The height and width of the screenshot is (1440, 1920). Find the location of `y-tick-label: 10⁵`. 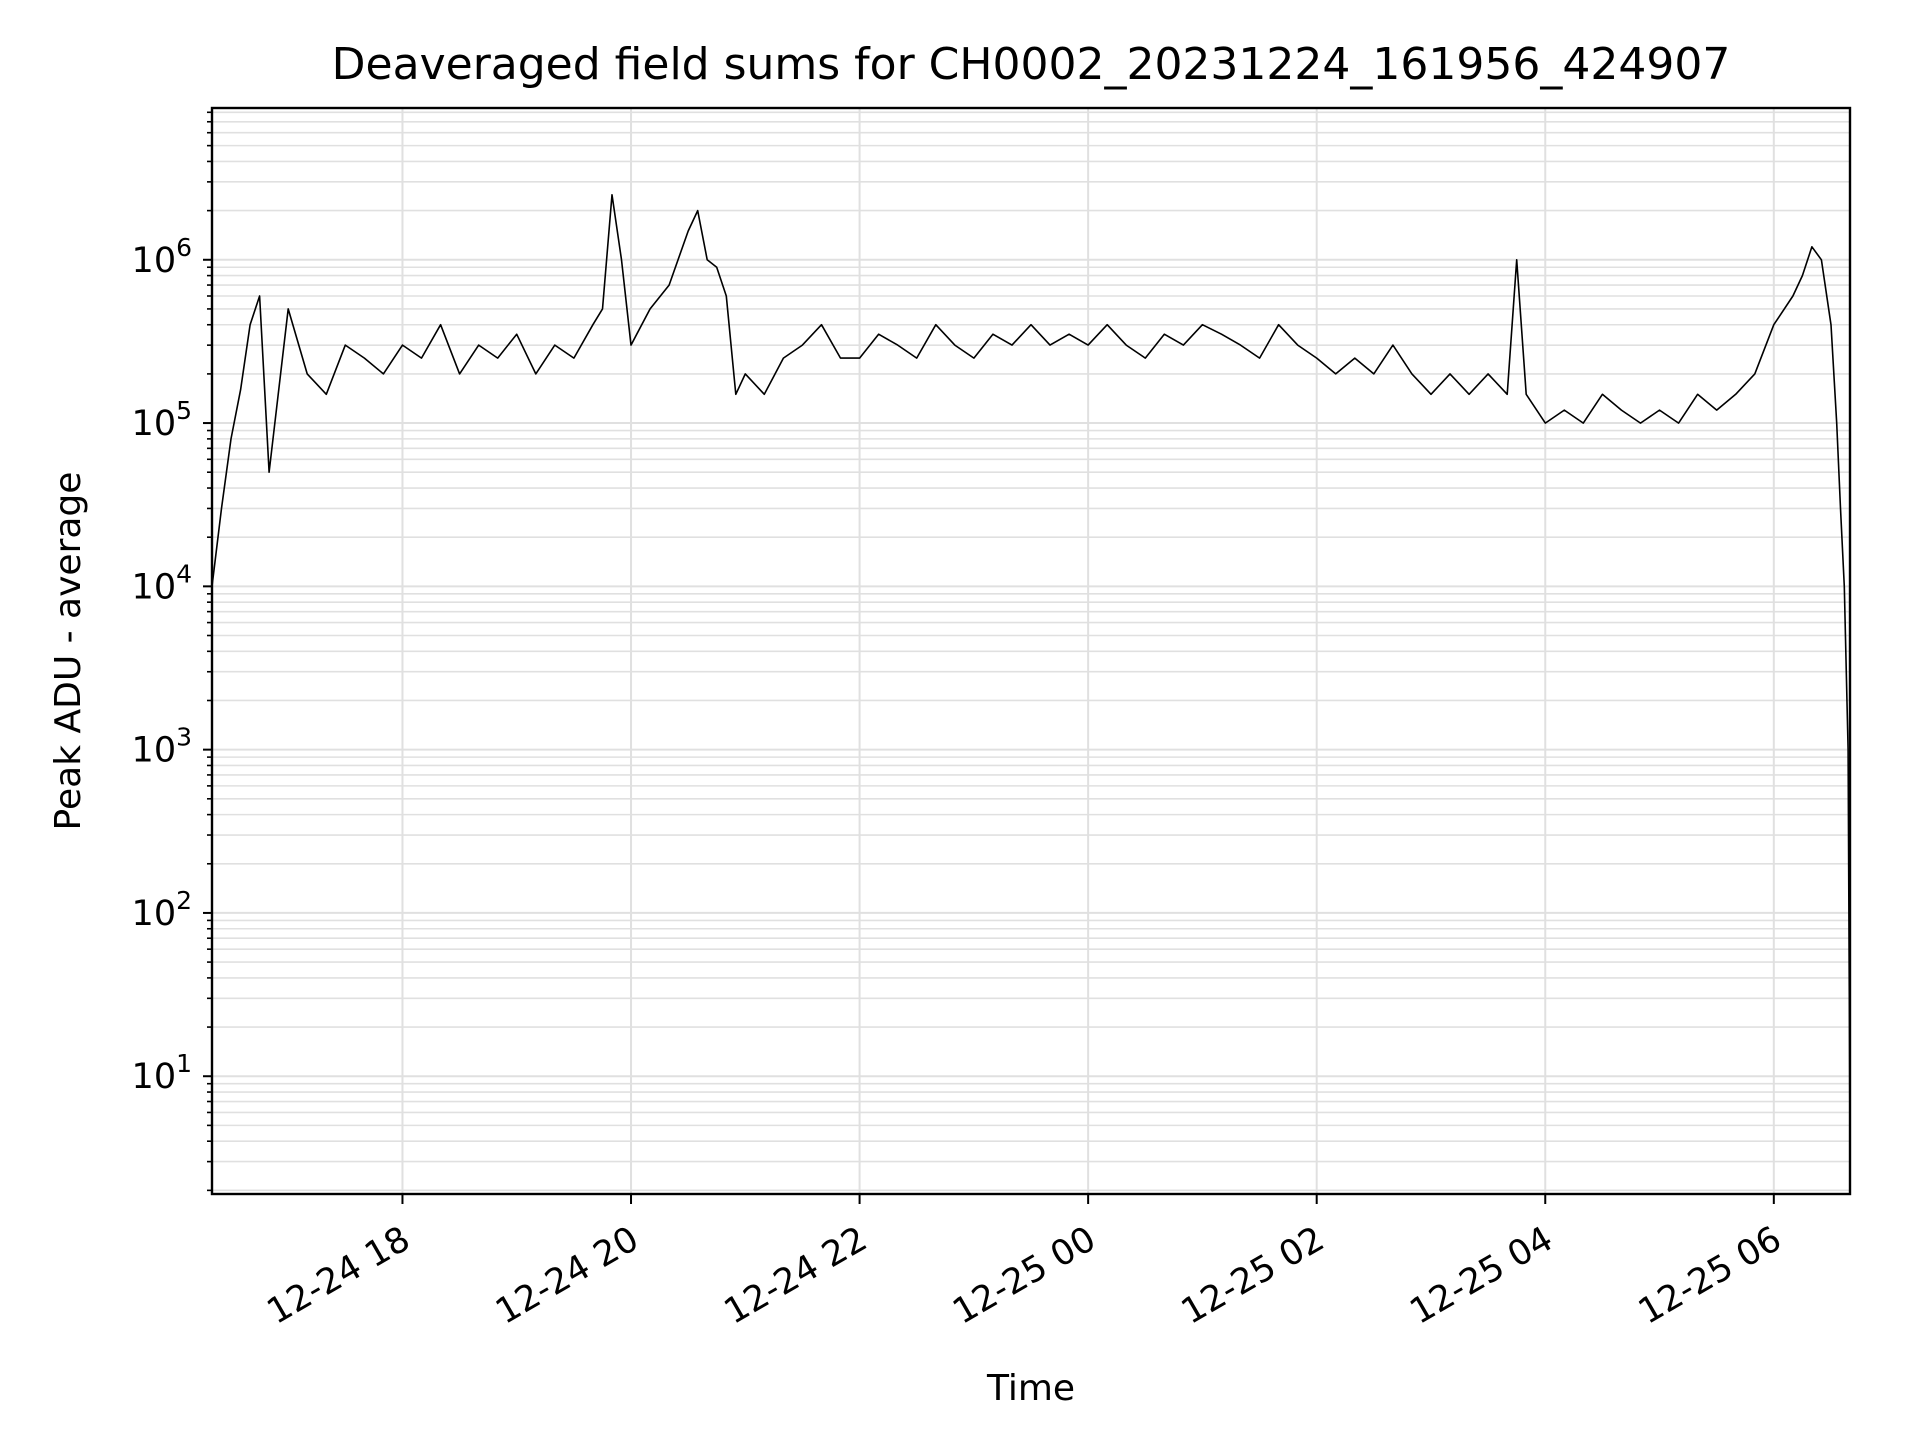

y-tick-label: 10⁵ is located at coordinates (162, 420).